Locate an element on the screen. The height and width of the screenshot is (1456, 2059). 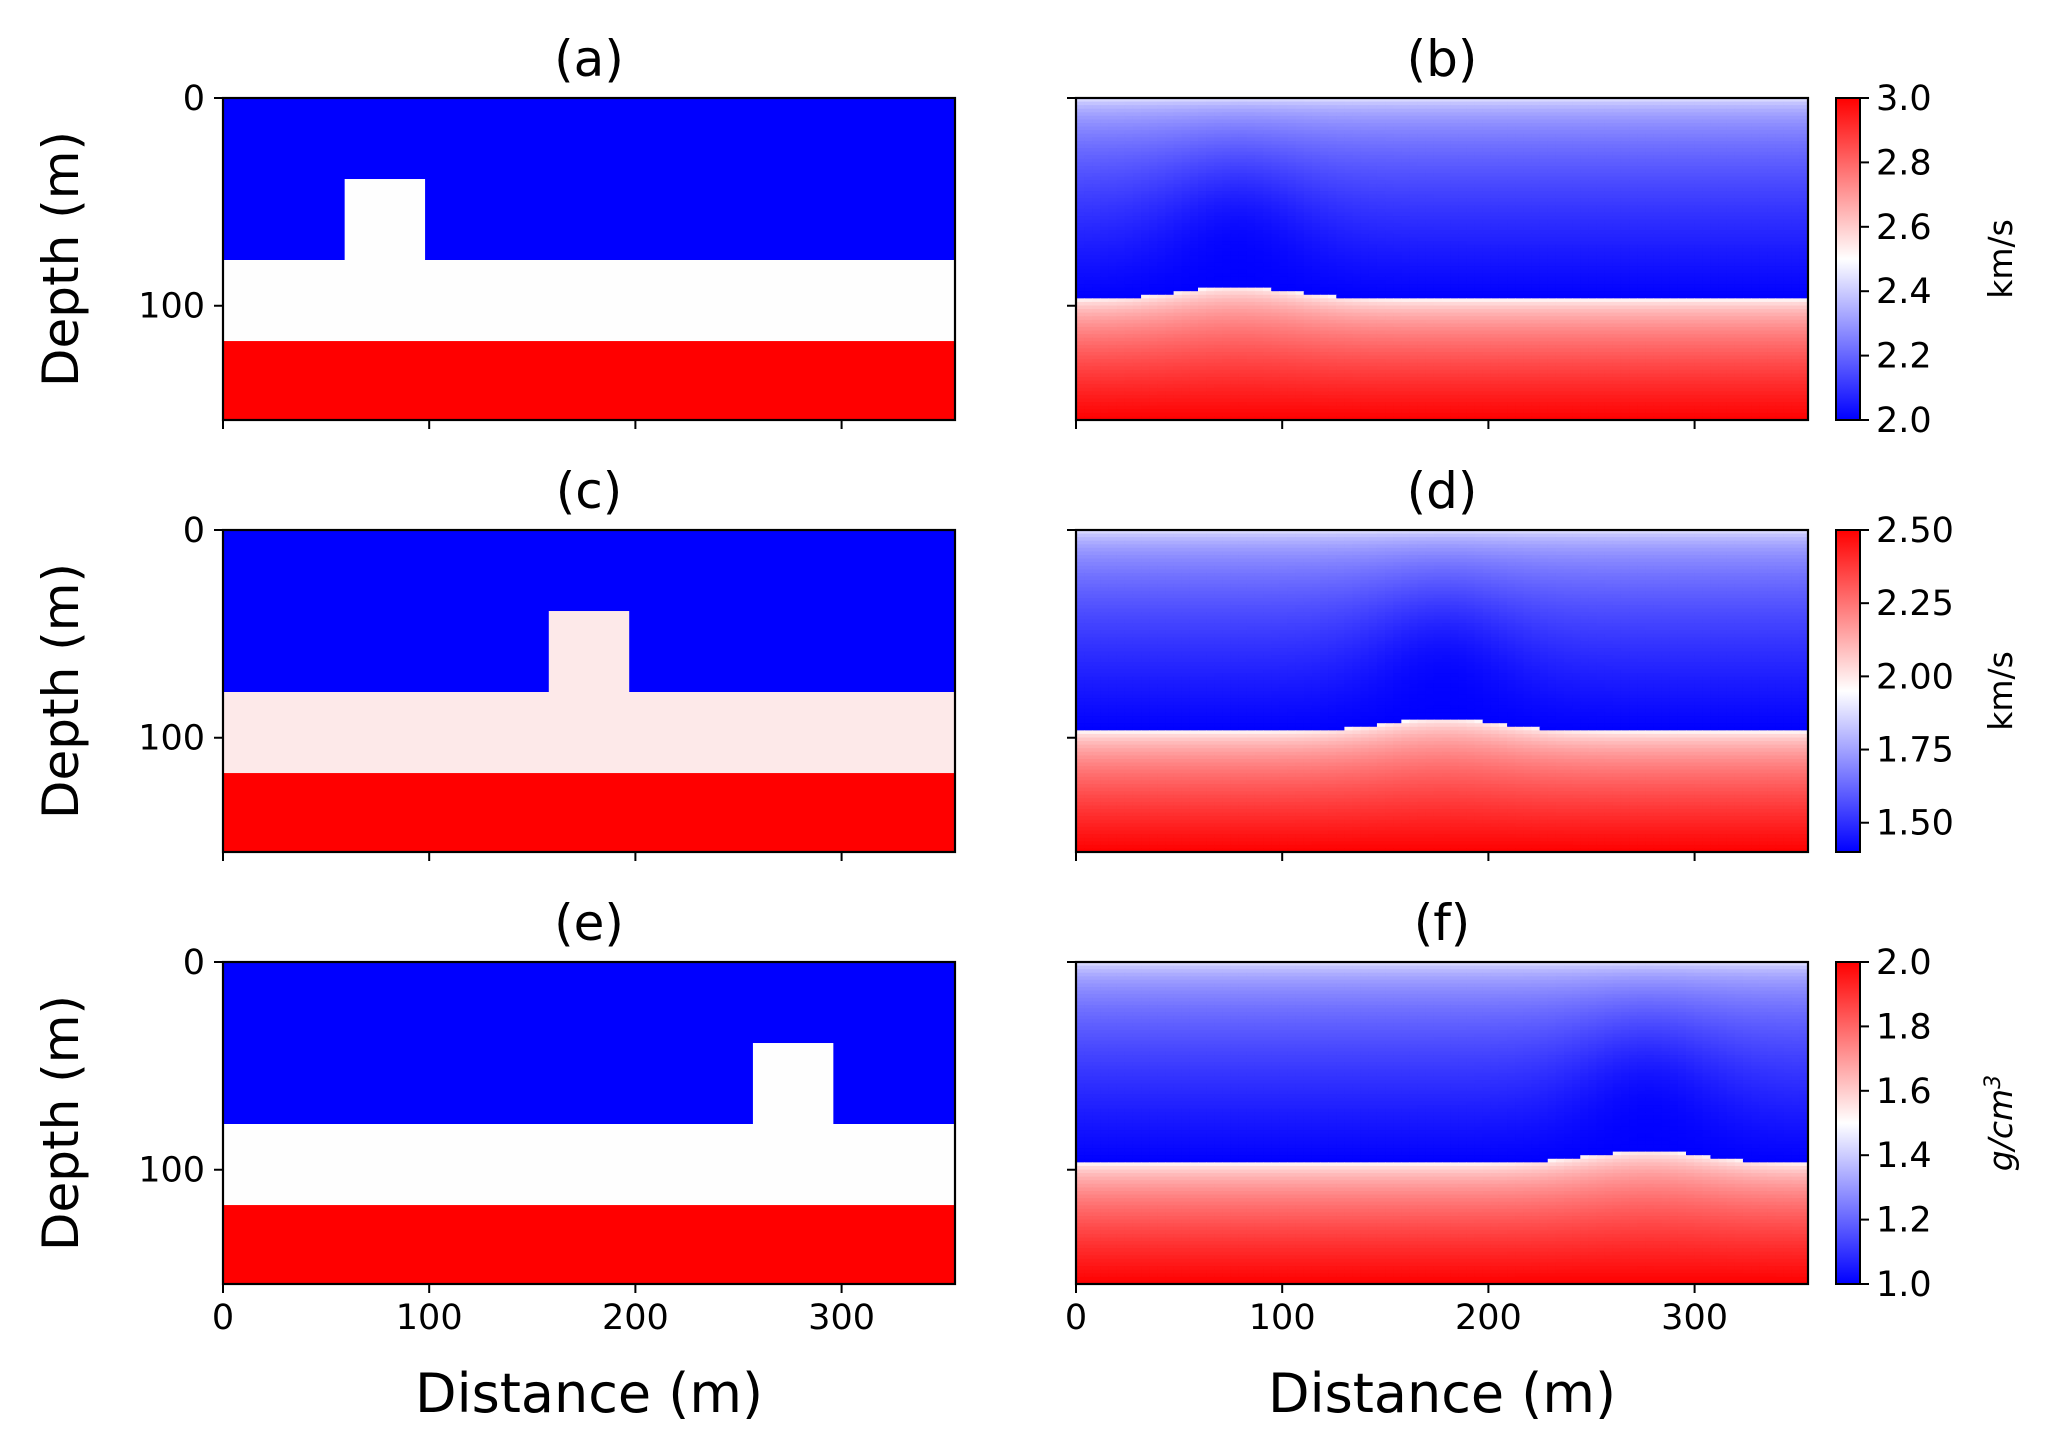
panel-title: (d) is located at coordinates (1442, 491).